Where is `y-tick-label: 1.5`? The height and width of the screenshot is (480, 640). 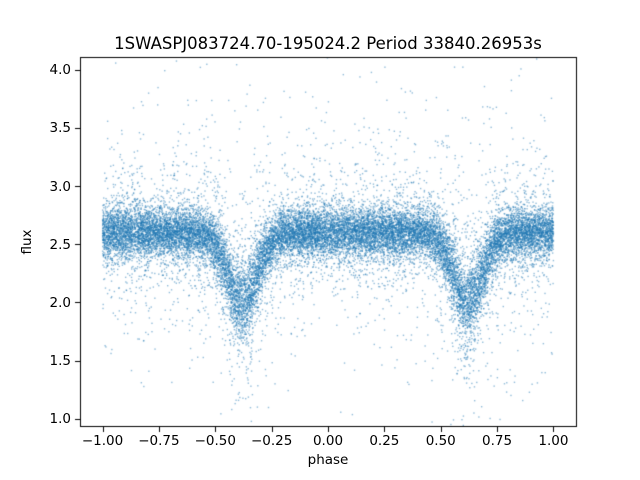
y-tick-label: 1.5 is located at coordinates (60, 361).